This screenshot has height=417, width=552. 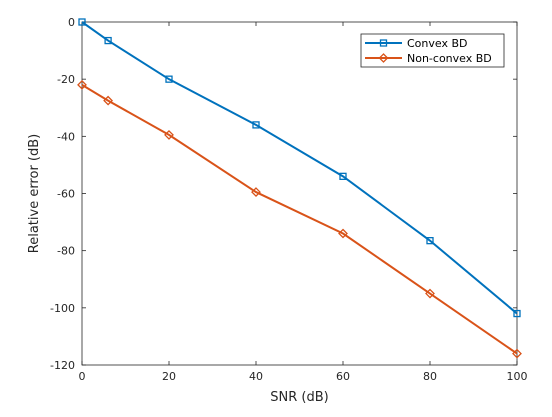 I want to click on legend: Convex BD Non-convex BD, so click(x=432, y=50).